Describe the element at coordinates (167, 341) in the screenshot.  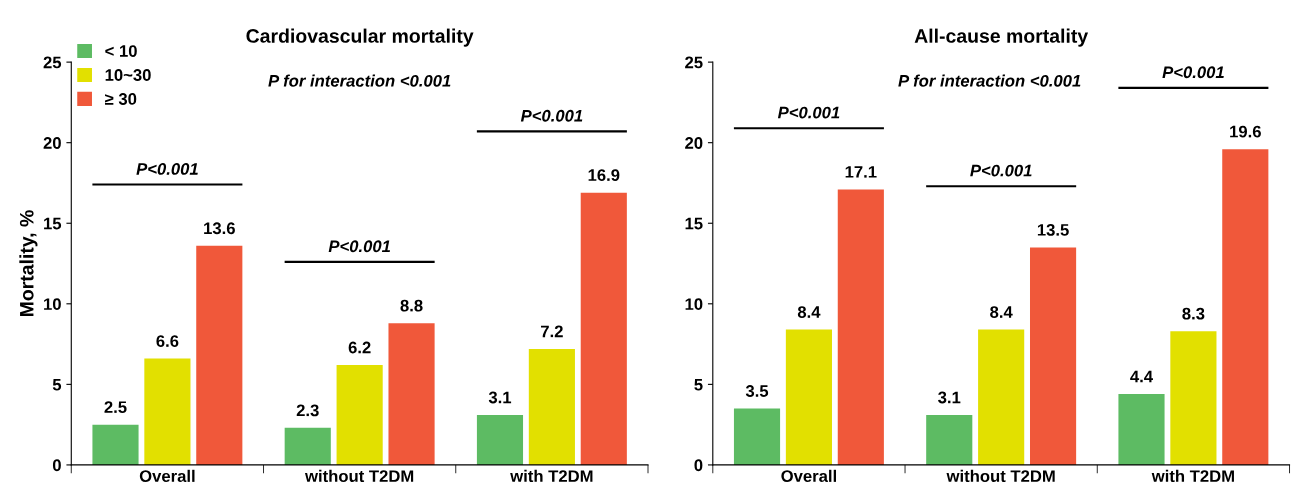
I see `data-label: 6.6` at that location.